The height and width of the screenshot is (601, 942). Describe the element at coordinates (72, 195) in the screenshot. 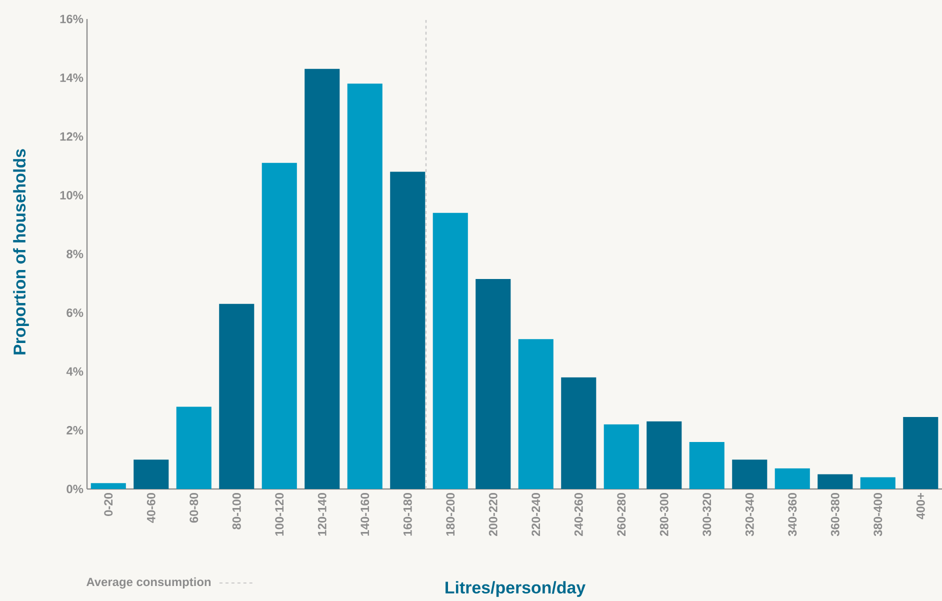

I see `y-tick-label: 10%` at that location.